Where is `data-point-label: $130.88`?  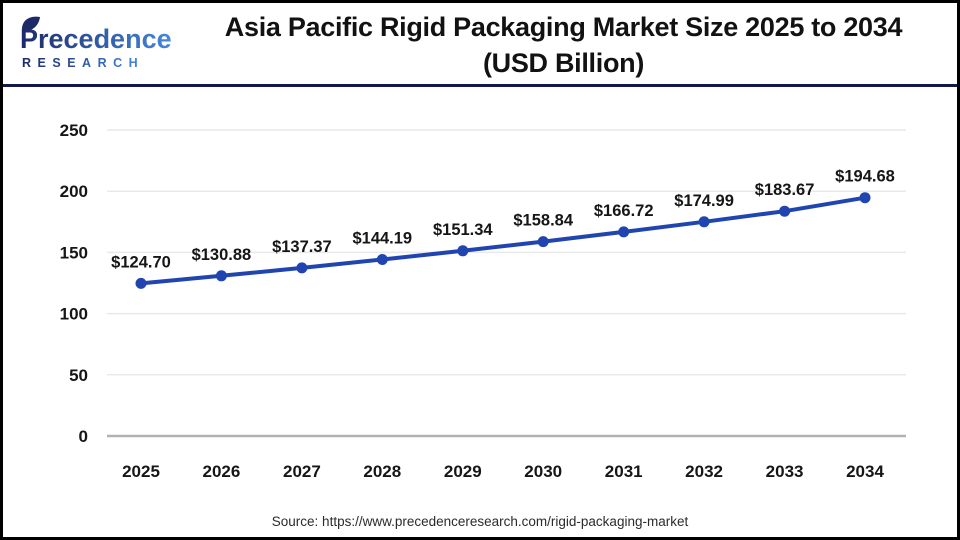 data-point-label: $130.88 is located at coordinates (222, 255).